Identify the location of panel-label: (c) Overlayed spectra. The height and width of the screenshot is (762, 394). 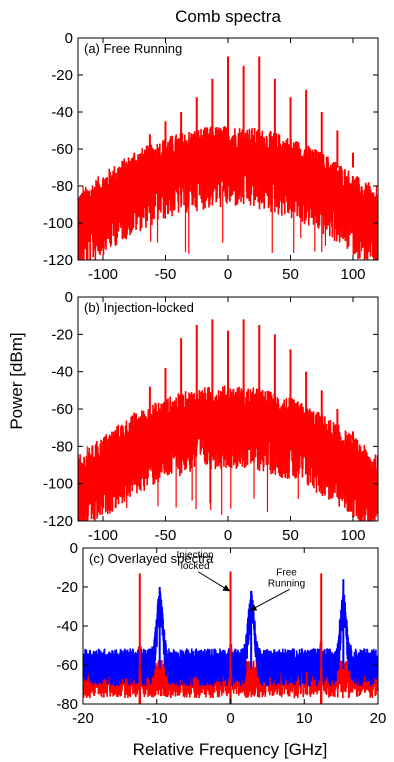
(151, 558).